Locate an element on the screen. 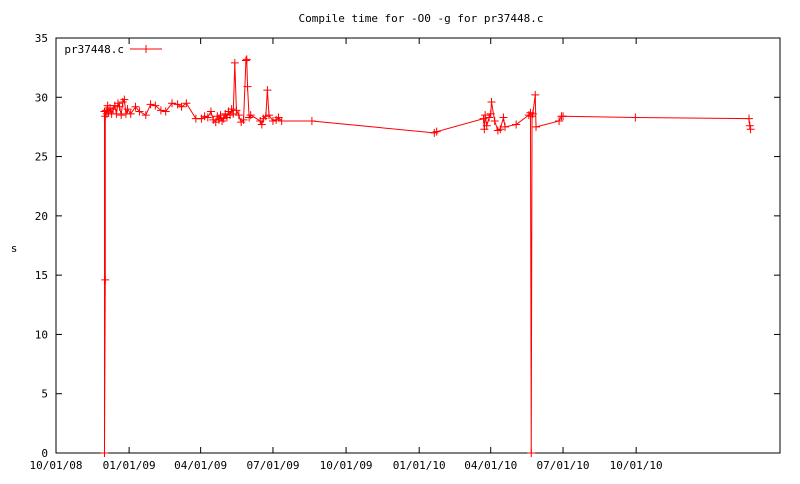  x-tick-label: 10/01/10 is located at coordinates (636, 465).